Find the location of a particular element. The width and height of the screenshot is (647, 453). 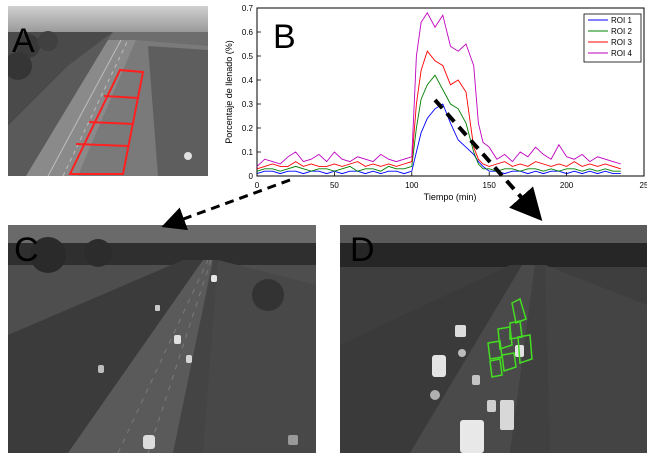

legend-label-roi-2: ROI 2 is located at coordinates (621, 31).